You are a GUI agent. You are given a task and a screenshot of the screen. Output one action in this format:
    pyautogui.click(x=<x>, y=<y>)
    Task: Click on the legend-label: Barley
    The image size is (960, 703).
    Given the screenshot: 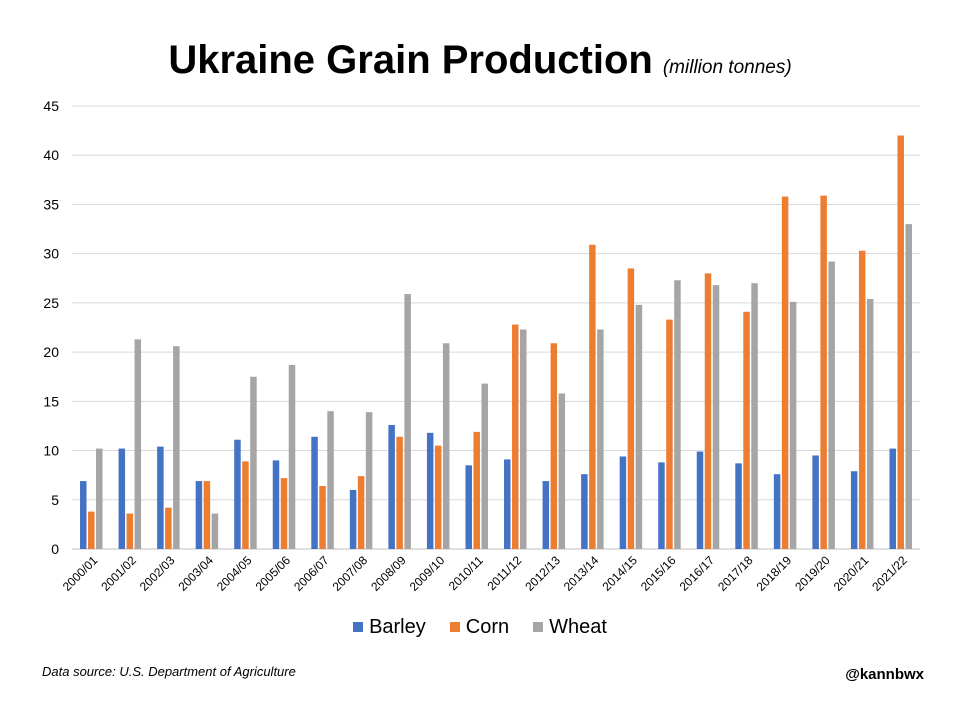 What is the action you would take?
    pyautogui.click(x=397, y=627)
    